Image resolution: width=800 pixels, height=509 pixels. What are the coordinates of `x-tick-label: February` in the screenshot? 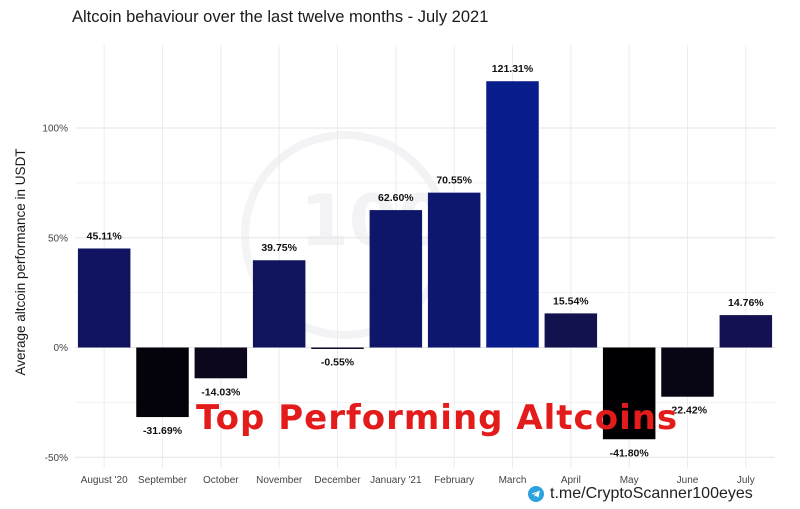 It's located at (454, 480).